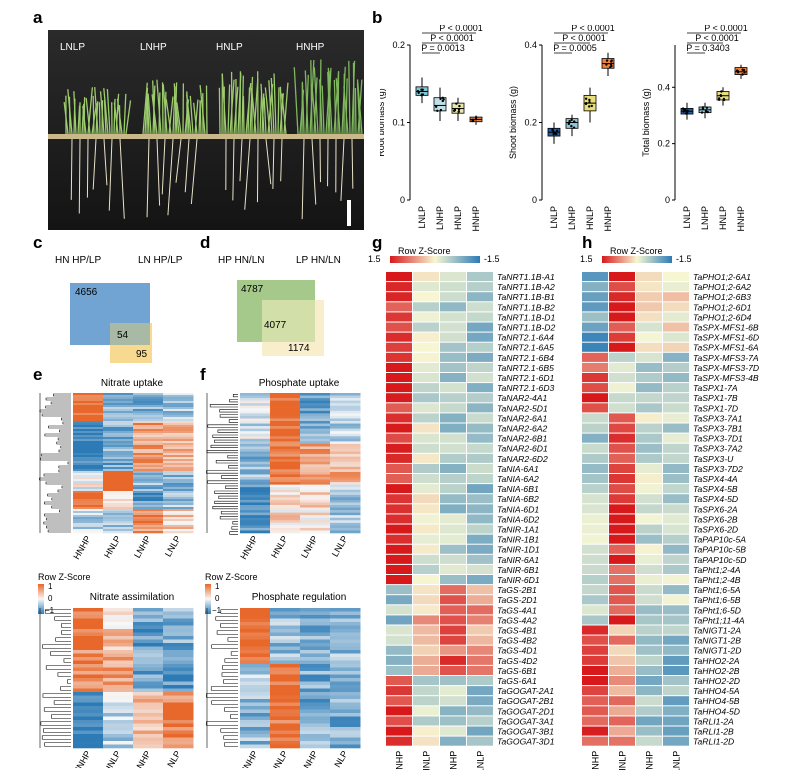  Describe the element at coordinates (517, 661) in the screenshot. I see `gene-label: TaGS-4D2` at that location.